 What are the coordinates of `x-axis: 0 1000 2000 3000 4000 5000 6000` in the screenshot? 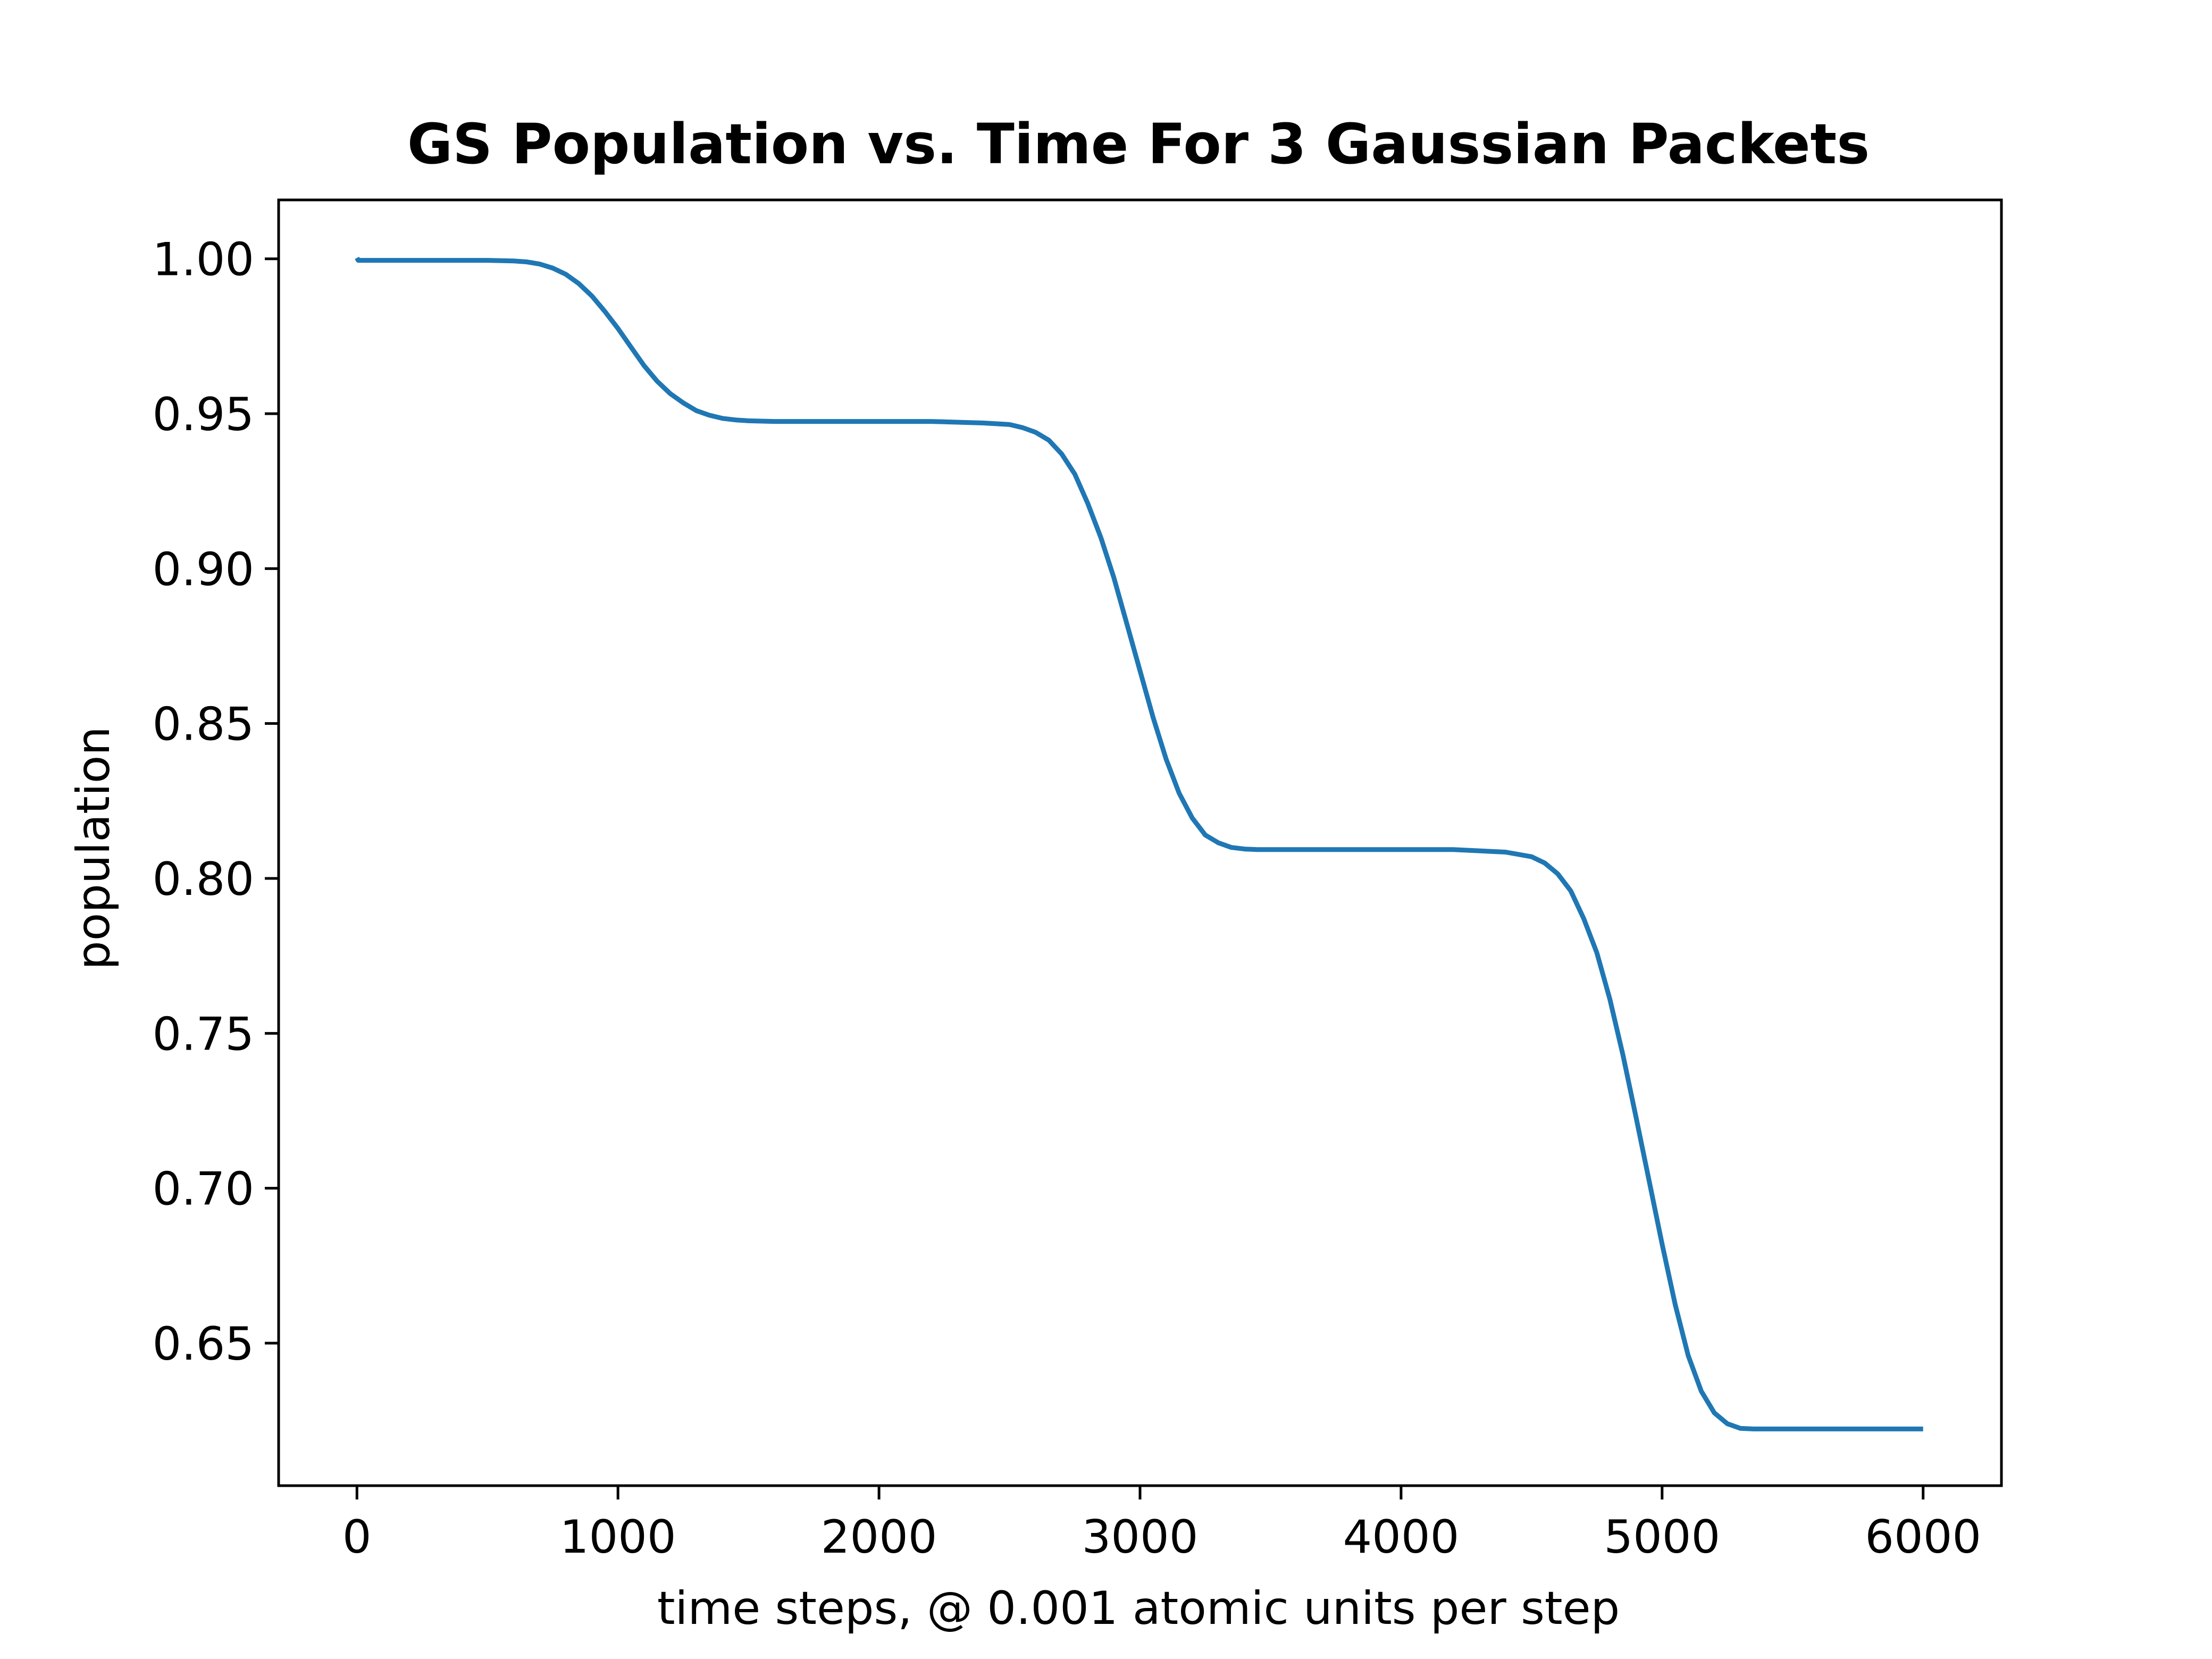 It's located at (1161, 1525).